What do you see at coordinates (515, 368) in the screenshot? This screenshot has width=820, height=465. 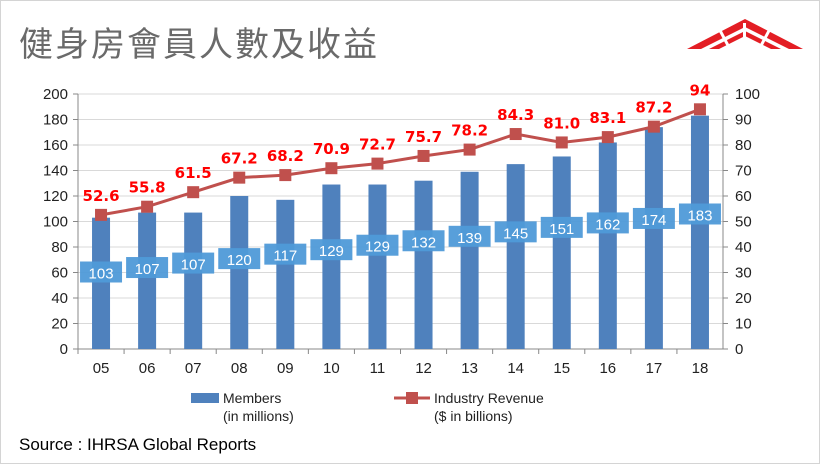 I see `x-tick-label: 14` at bounding box center [515, 368].